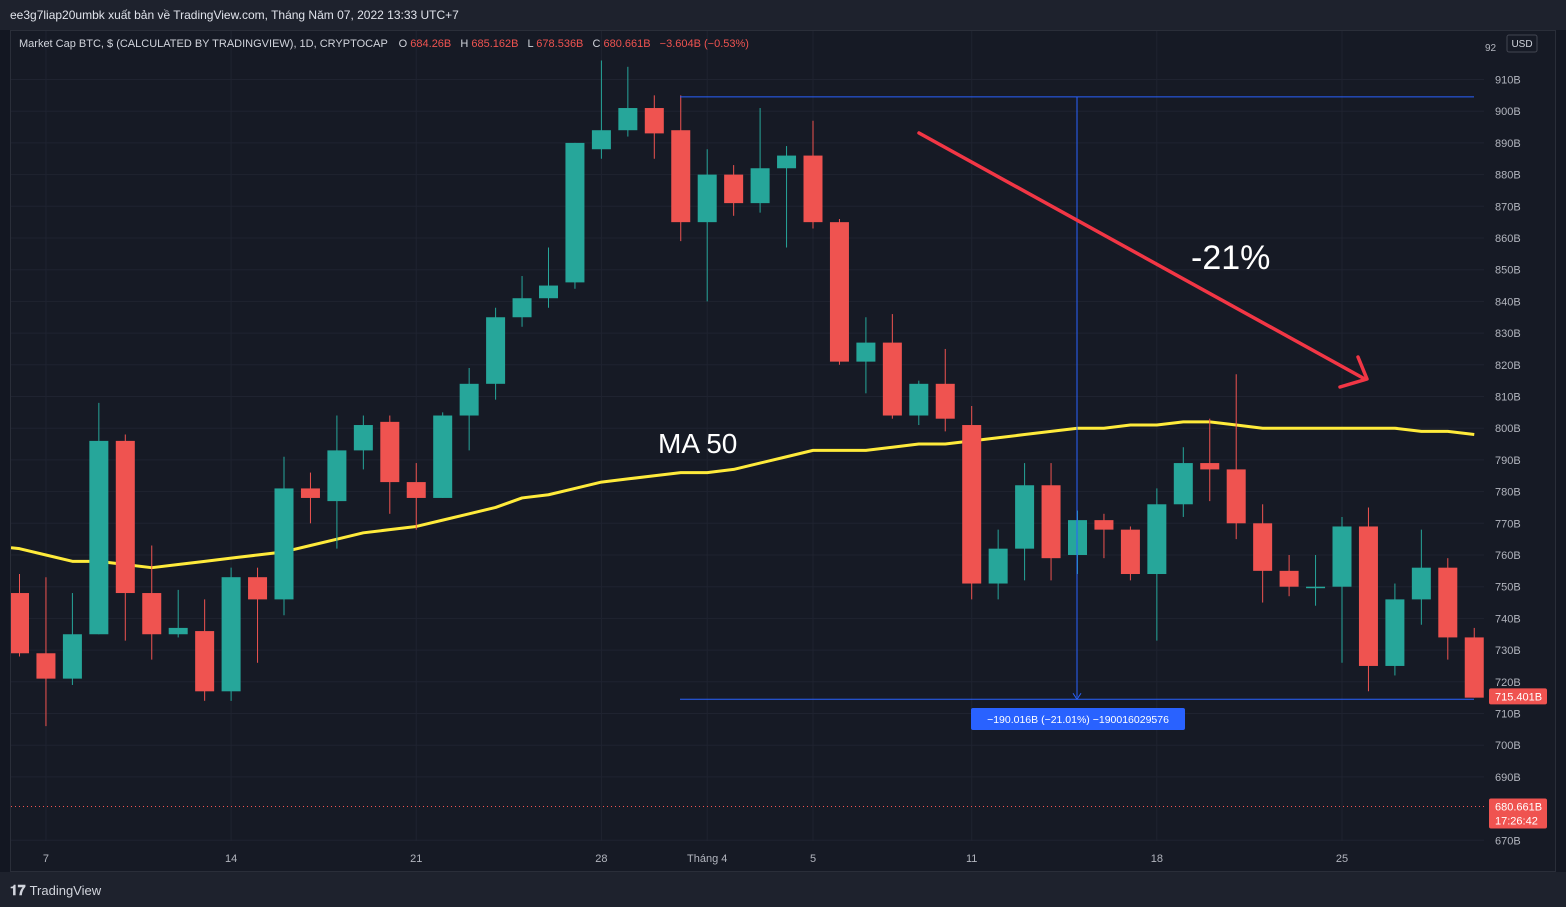 The height and width of the screenshot is (907, 1566). I want to click on price-tick-label: 730B, so click(1508, 651).